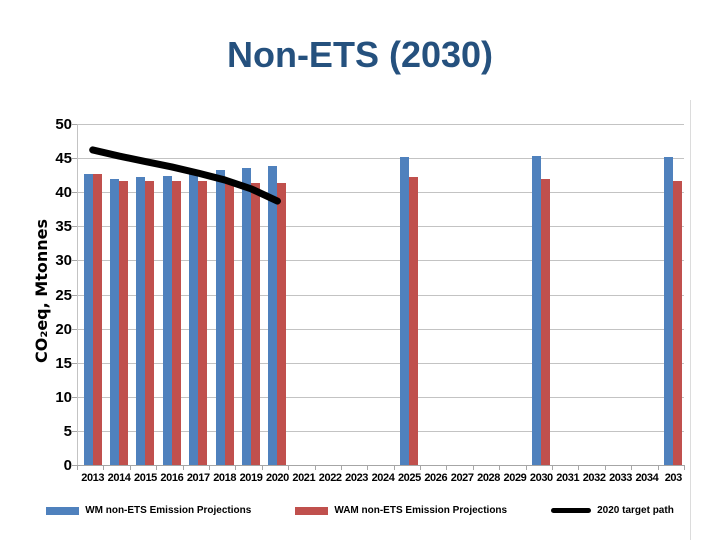 The width and height of the screenshot is (720, 540). I want to click on x-tick-label: 2015, so click(145, 478).